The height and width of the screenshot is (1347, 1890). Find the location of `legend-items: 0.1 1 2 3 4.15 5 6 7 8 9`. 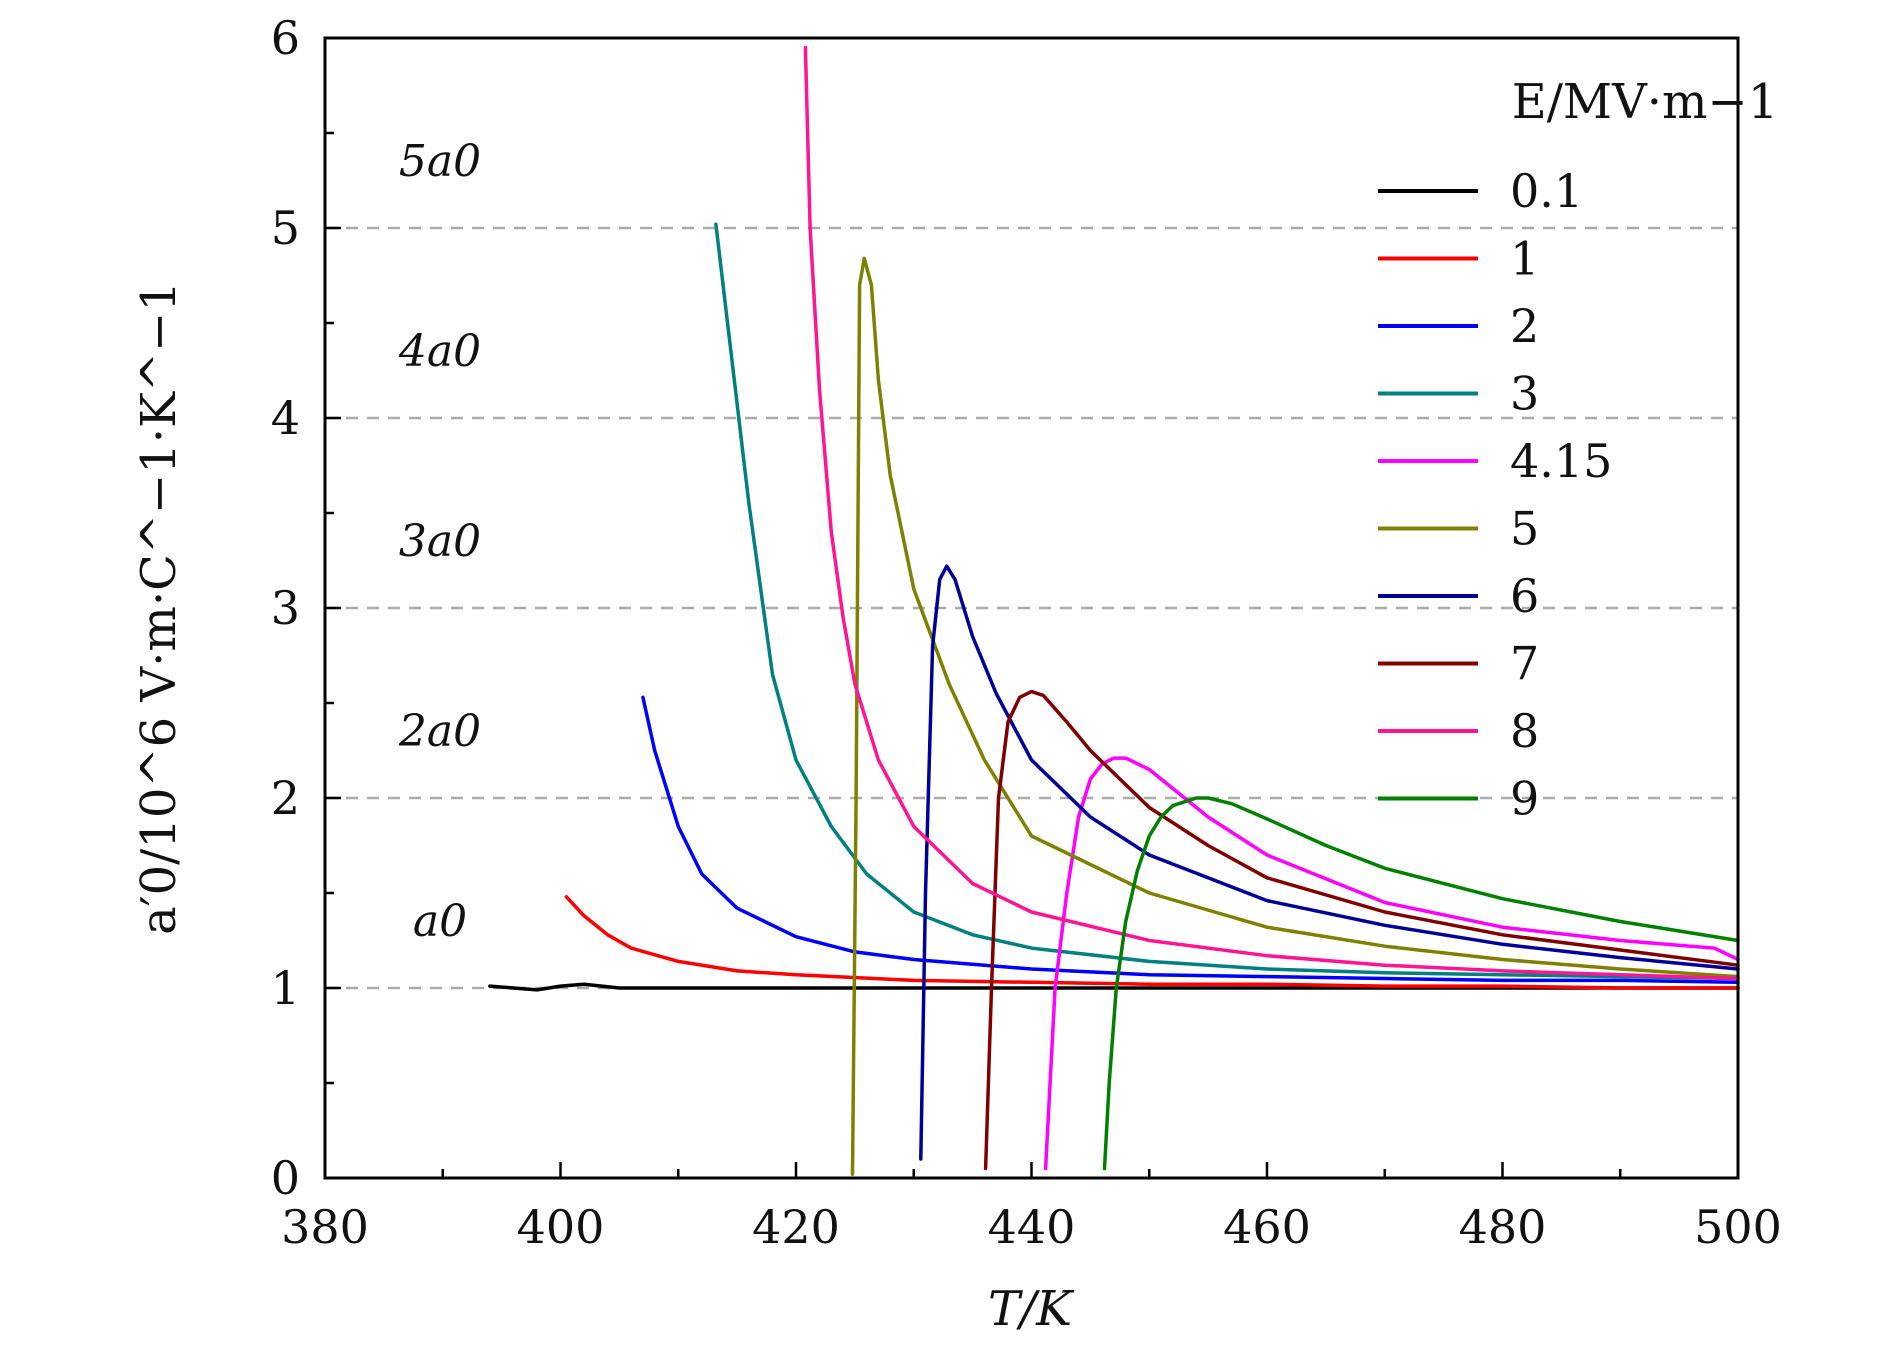

legend-items: 0.1 1 2 3 4.15 5 6 7 8 9 is located at coordinates (1495, 495).